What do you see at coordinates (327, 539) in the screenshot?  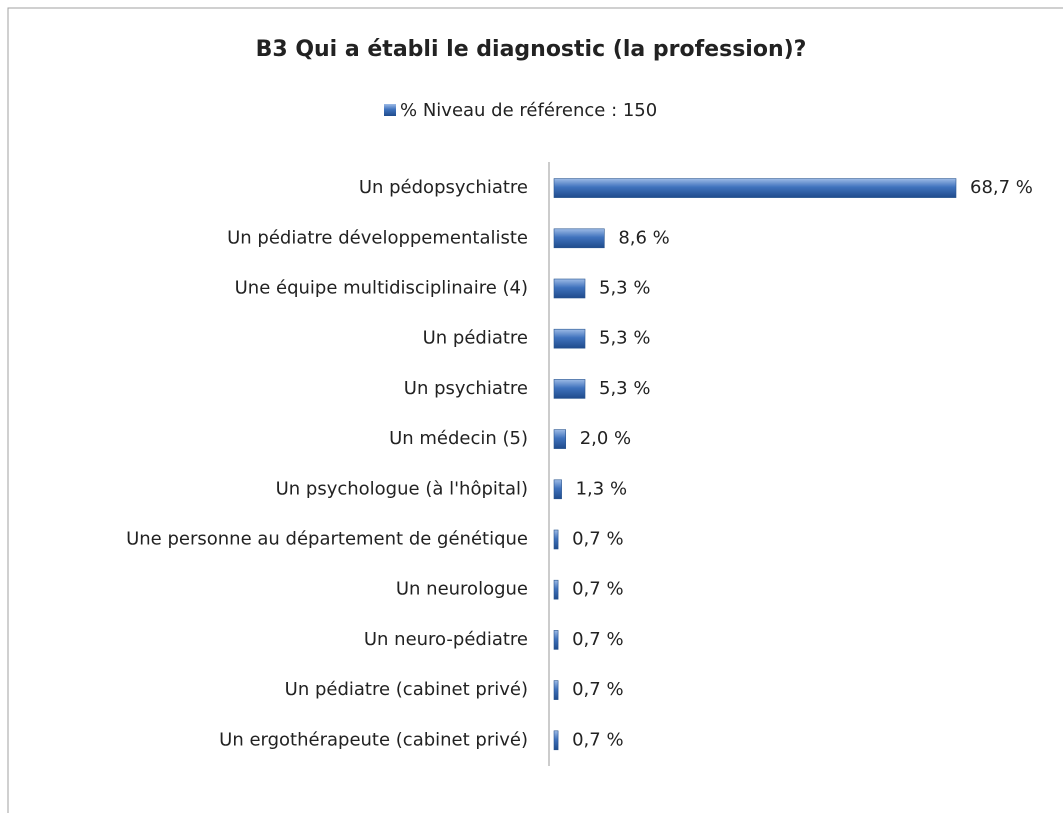 I see `category-label: Une personne au département de génétique` at bounding box center [327, 539].